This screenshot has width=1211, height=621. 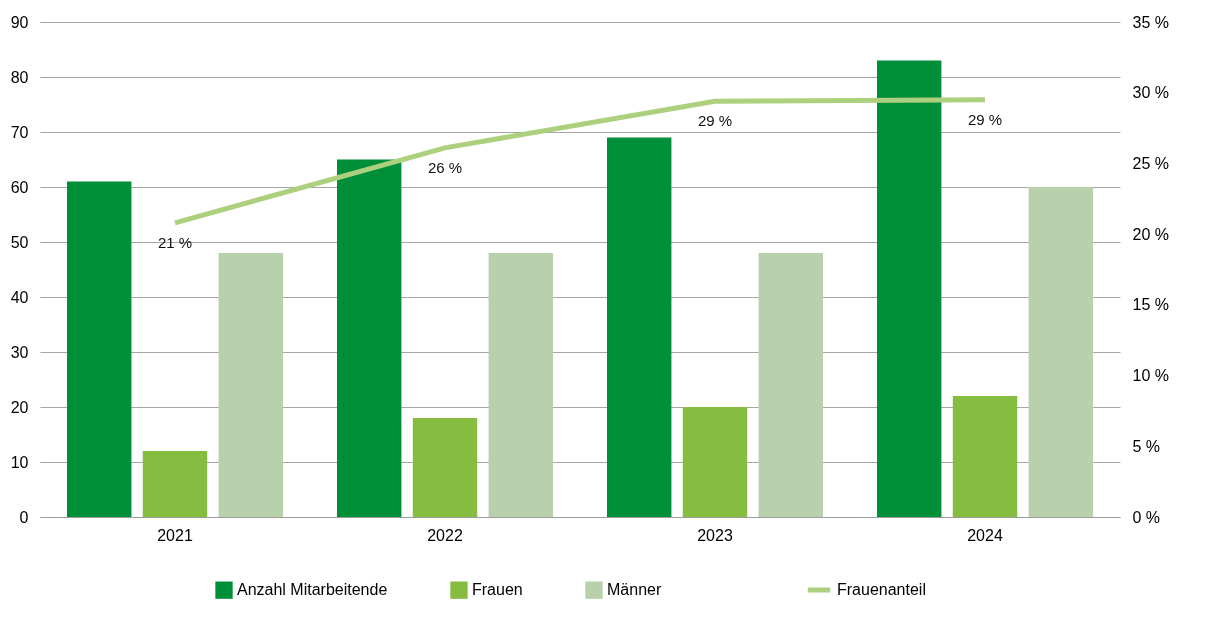 What do you see at coordinates (1150, 305) in the screenshot?
I see `y2-tick-label: 15 %` at bounding box center [1150, 305].